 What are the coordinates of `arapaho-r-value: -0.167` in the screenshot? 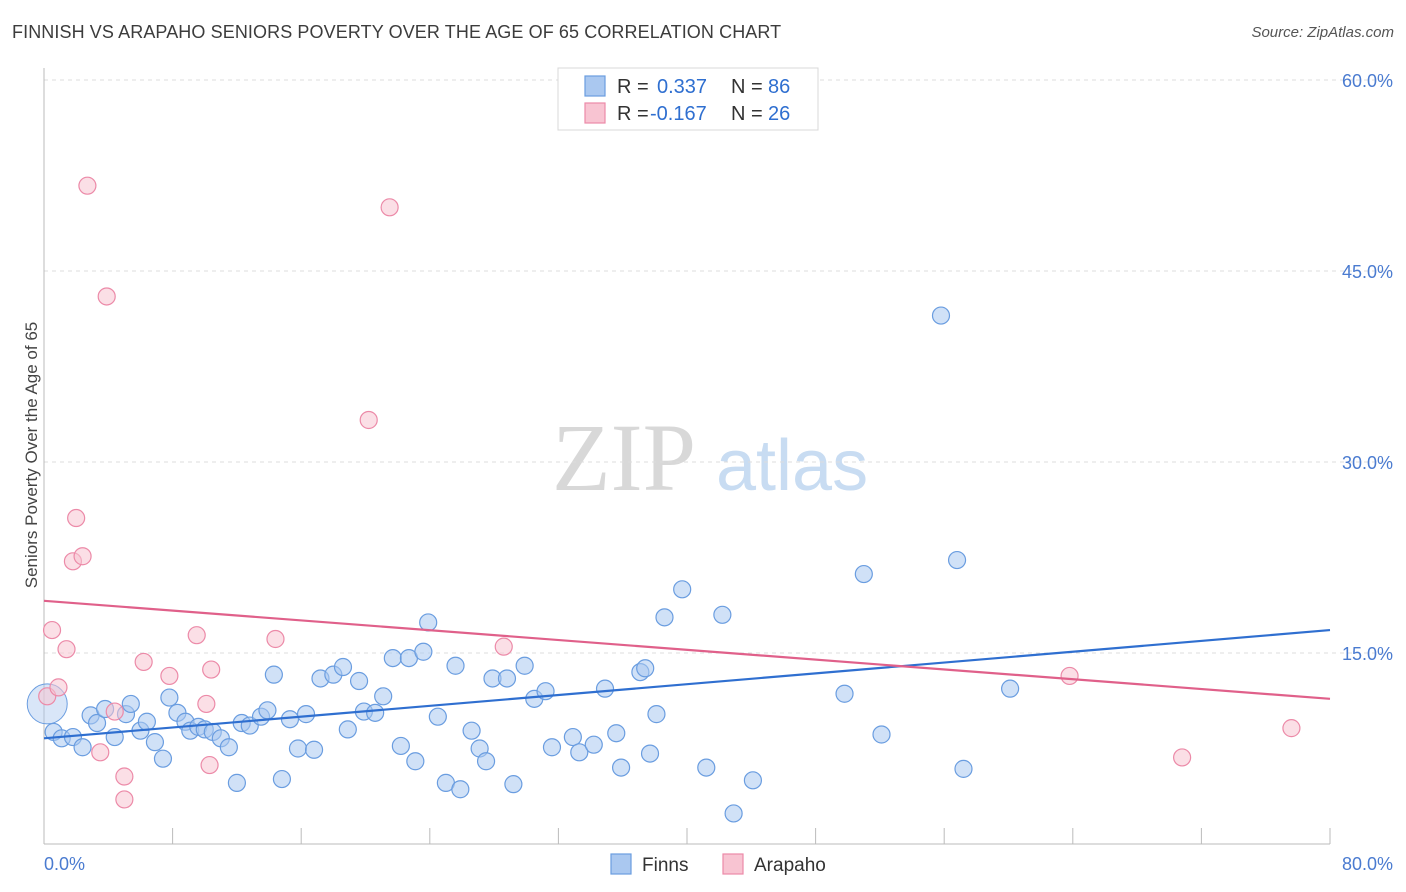 It's located at (678, 114).